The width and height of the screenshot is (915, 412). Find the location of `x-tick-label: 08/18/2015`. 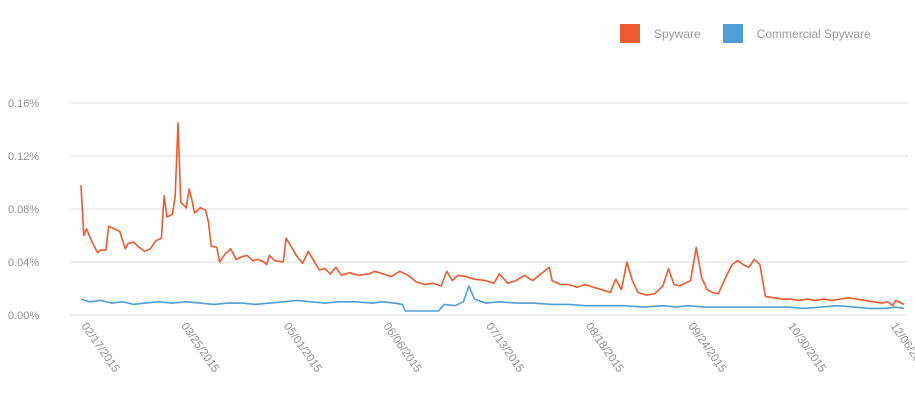

x-tick-label: 08/18/2015 is located at coordinates (604, 348).